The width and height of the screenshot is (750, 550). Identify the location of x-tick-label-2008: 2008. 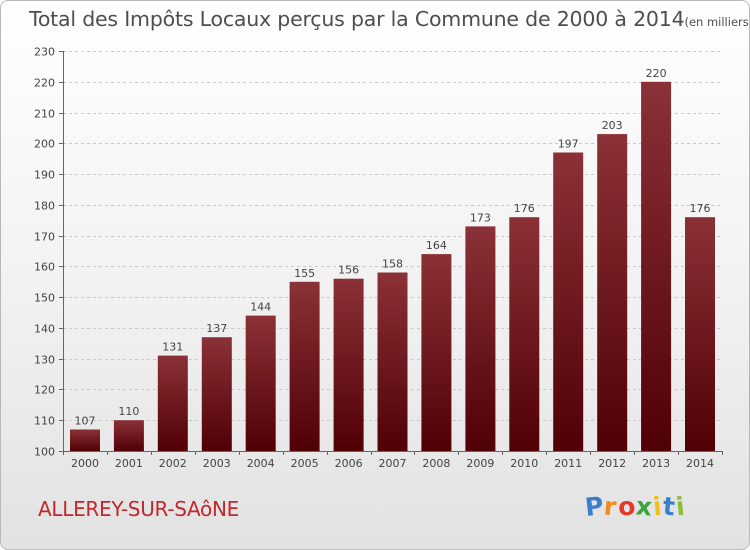
(436, 463).